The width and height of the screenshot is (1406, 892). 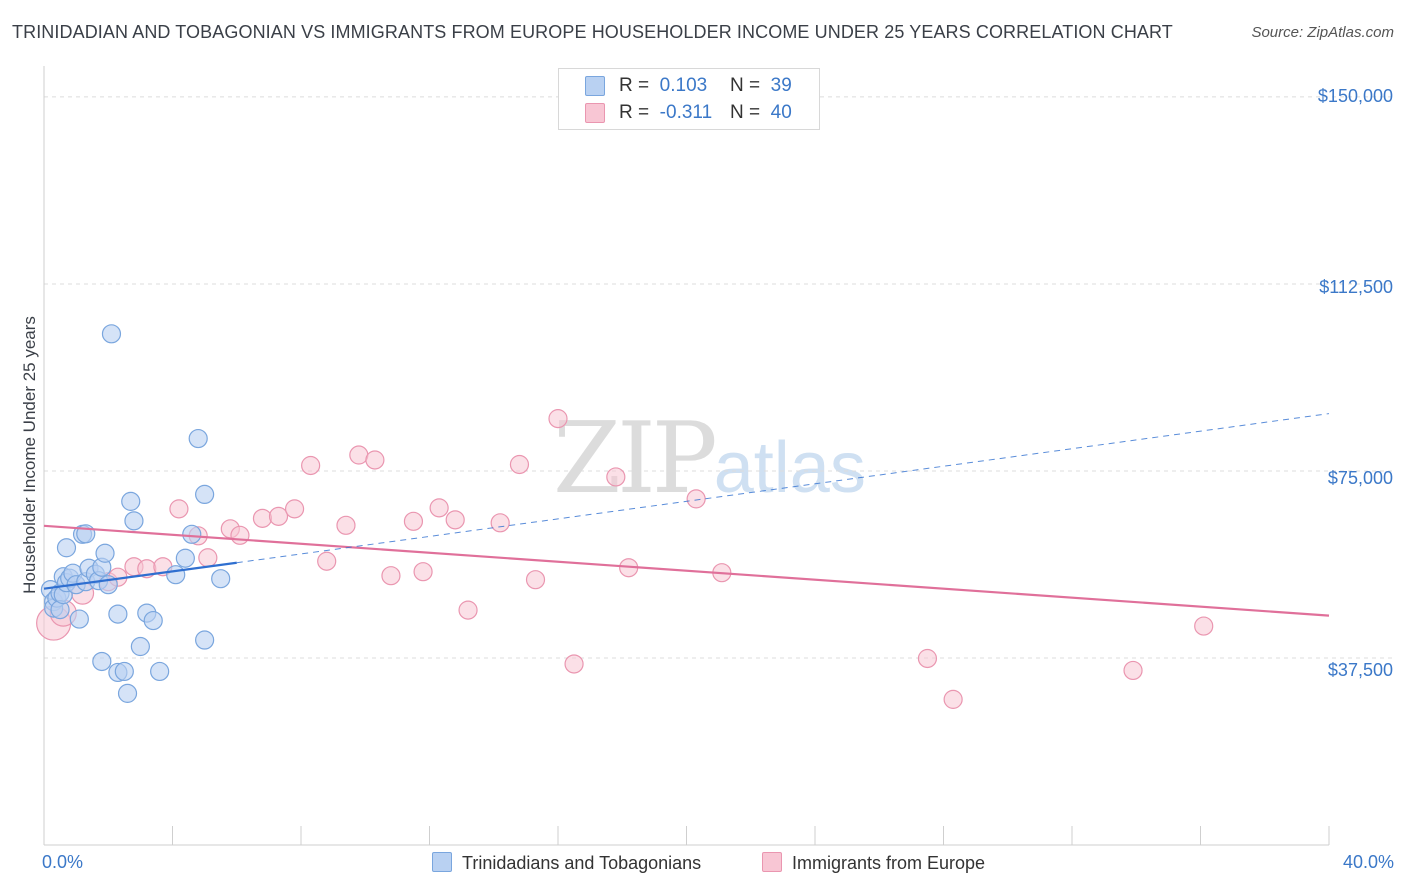 What do you see at coordinates (595, 113) in the screenshot?
I see `legend-swatch-pink` at bounding box center [595, 113].